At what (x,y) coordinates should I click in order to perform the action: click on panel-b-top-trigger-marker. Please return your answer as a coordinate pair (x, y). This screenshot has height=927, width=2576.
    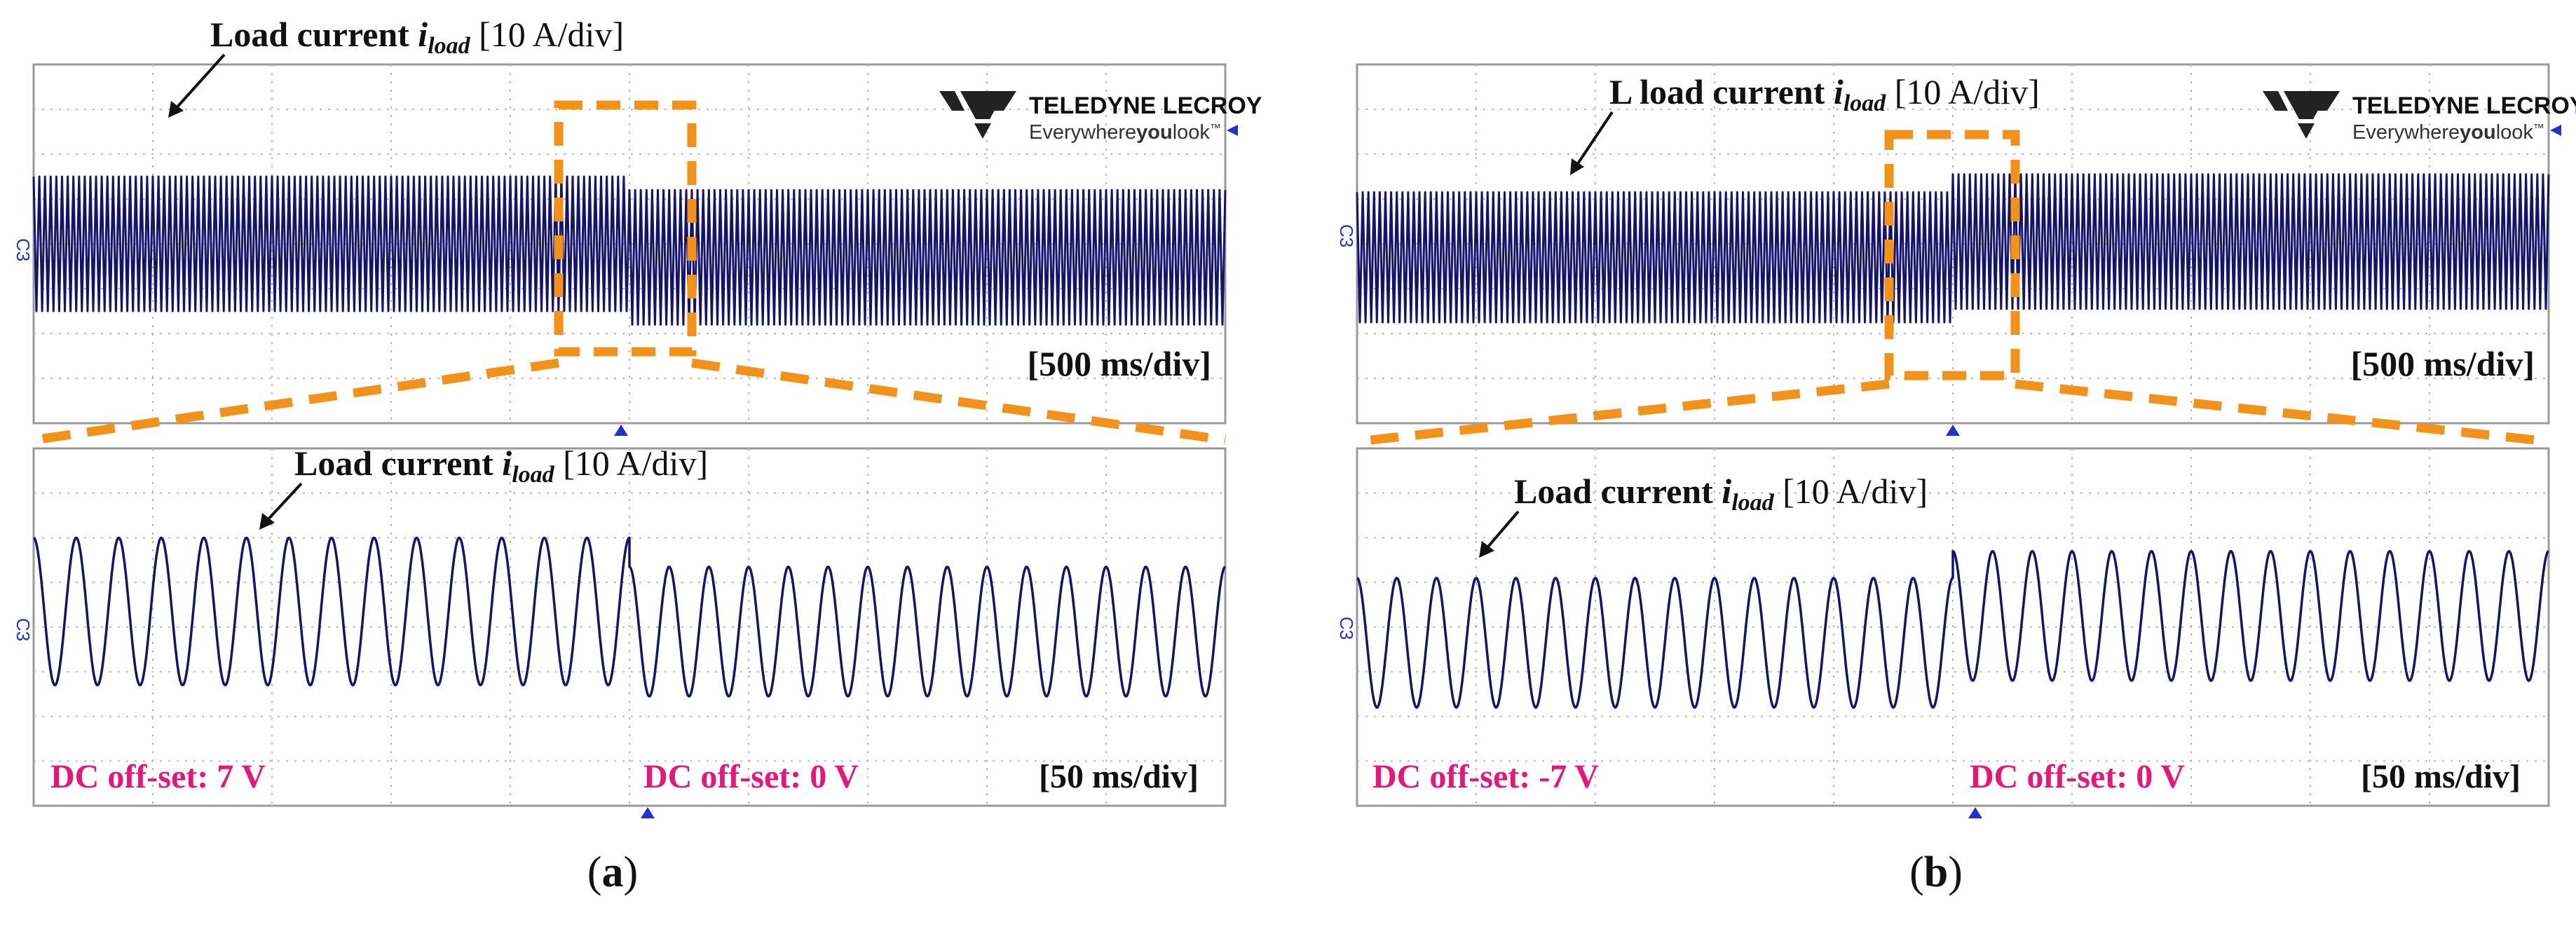
    Looking at the image, I should click on (2555, 130).